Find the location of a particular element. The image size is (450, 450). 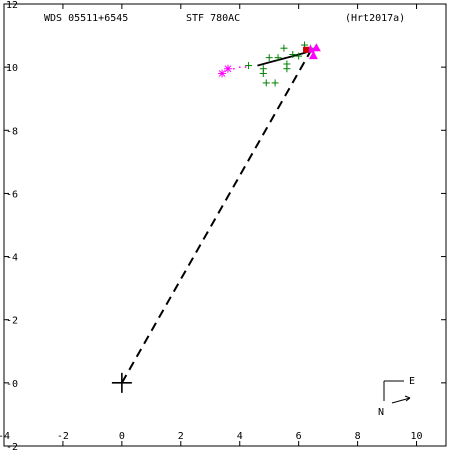

x-tick-label: -4 is located at coordinates (5, 436).